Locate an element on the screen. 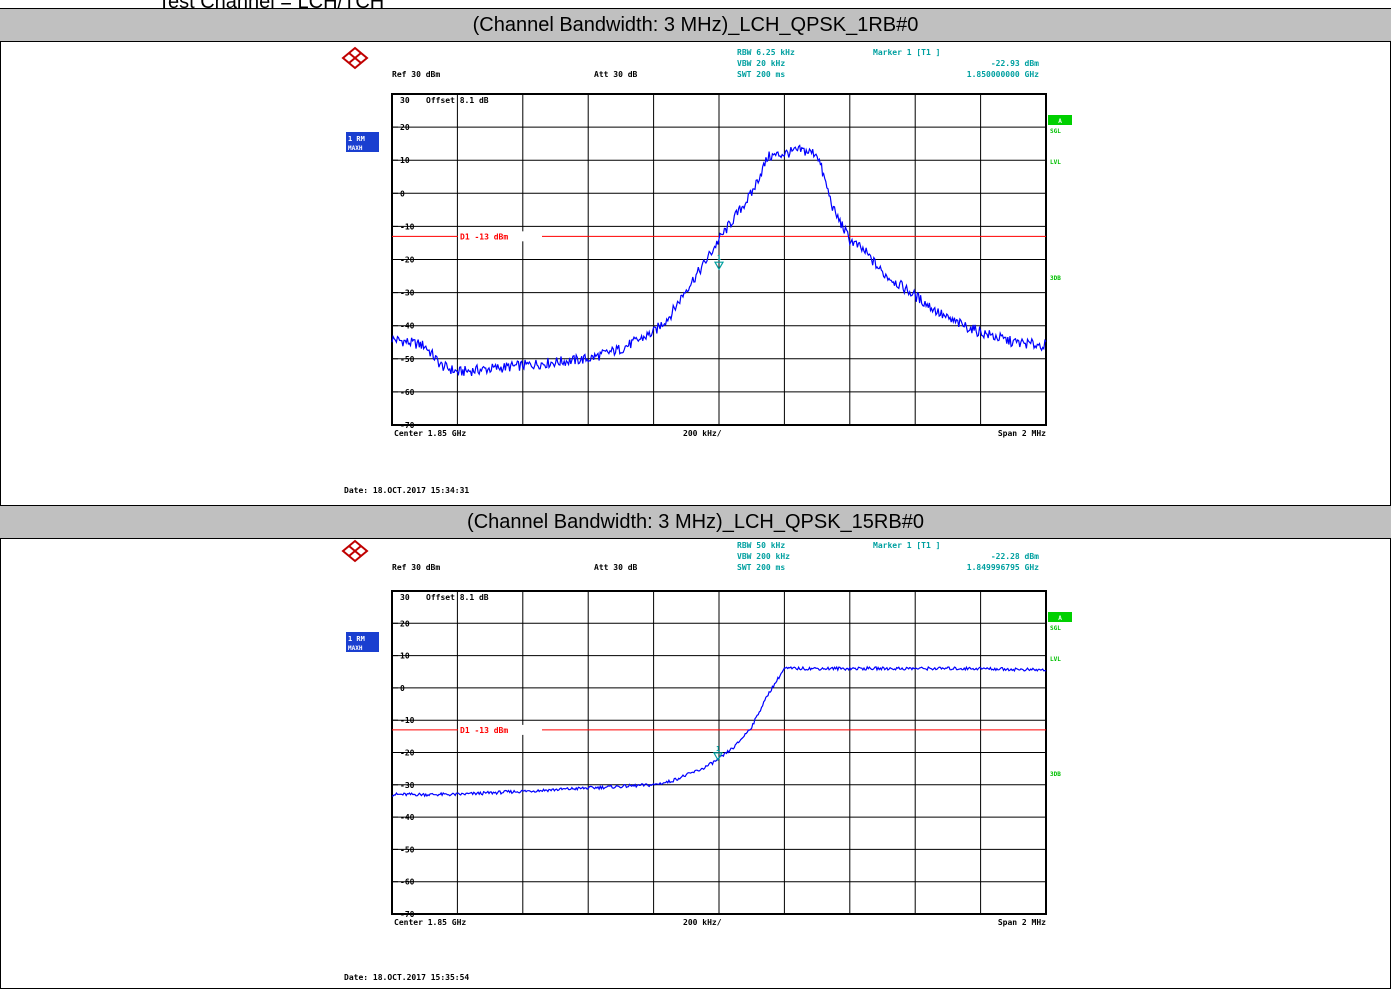 This screenshot has height=989, width=1391. spectrum-trace is located at coordinates (719, 260).